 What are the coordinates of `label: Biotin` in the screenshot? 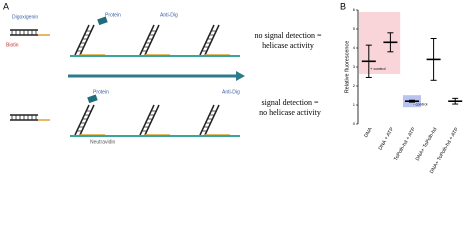 It's located at (12, 45).